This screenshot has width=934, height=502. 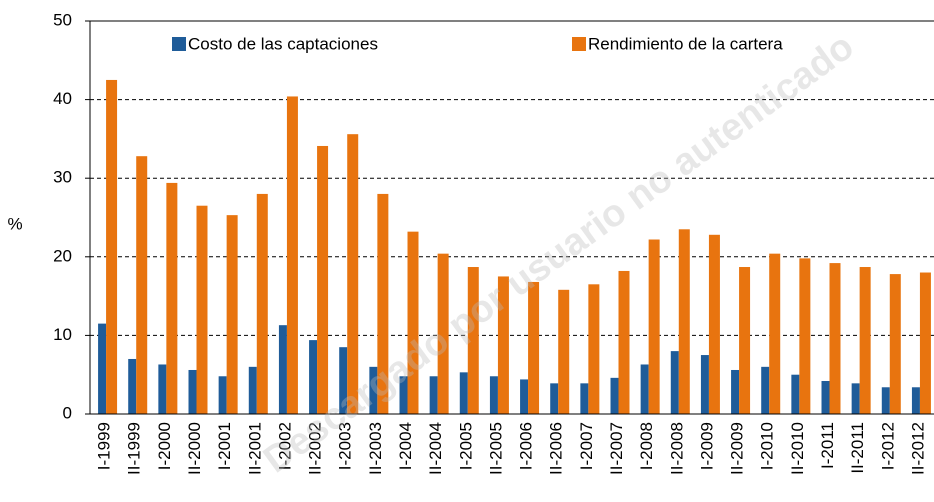 What do you see at coordinates (375, 448) in the screenshot?
I see `x-tick-label: II-2003` at bounding box center [375, 448].